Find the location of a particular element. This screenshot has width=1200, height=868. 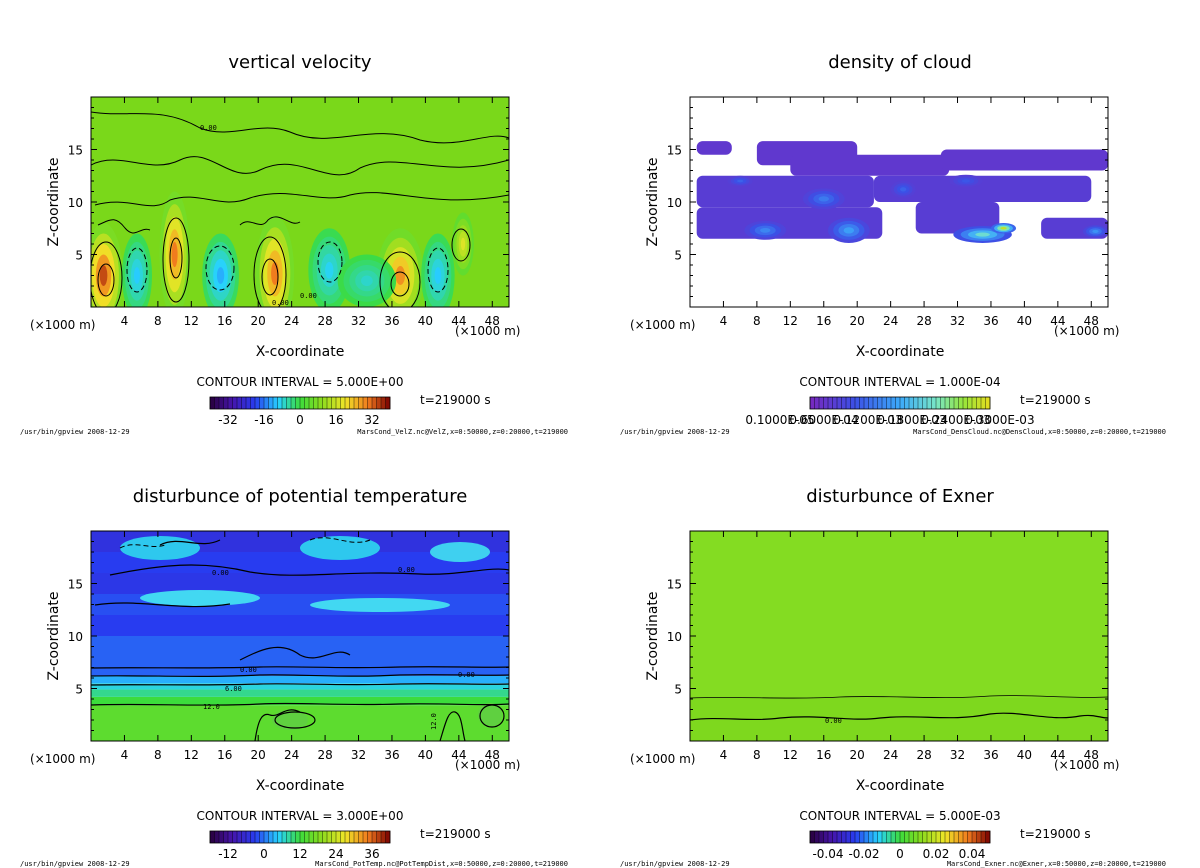

x-tick-label: 40 is located at coordinates (1024, 321).